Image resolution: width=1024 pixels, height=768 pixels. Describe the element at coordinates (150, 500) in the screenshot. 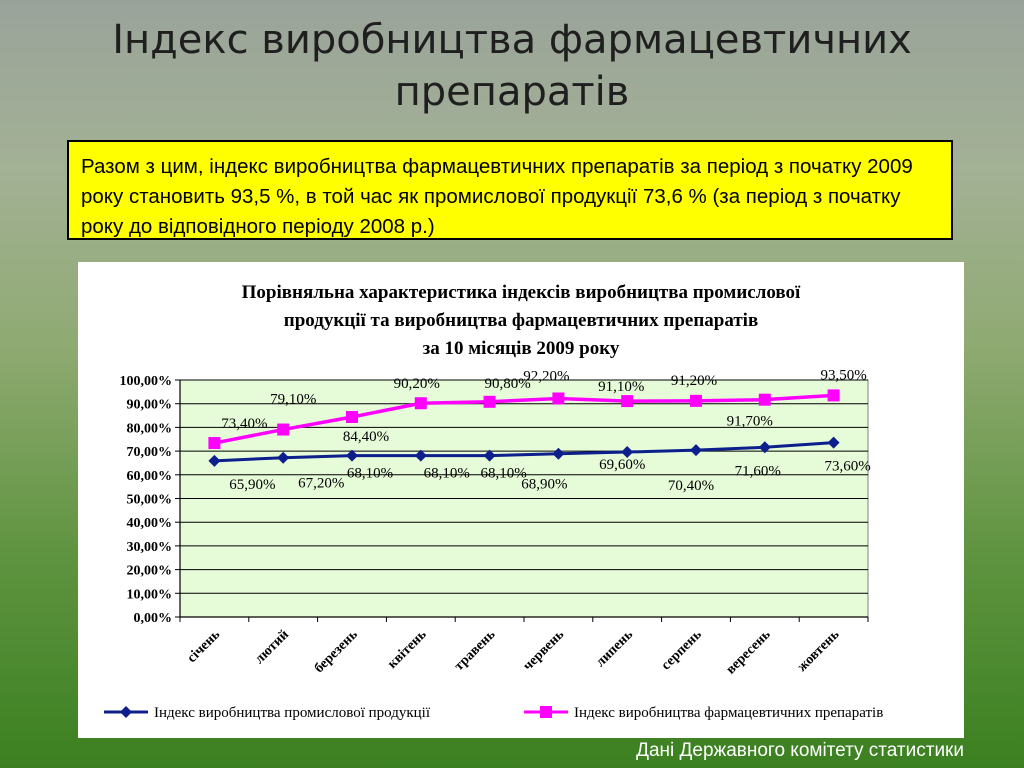

I see `y-tick-label: 50,00%` at that location.